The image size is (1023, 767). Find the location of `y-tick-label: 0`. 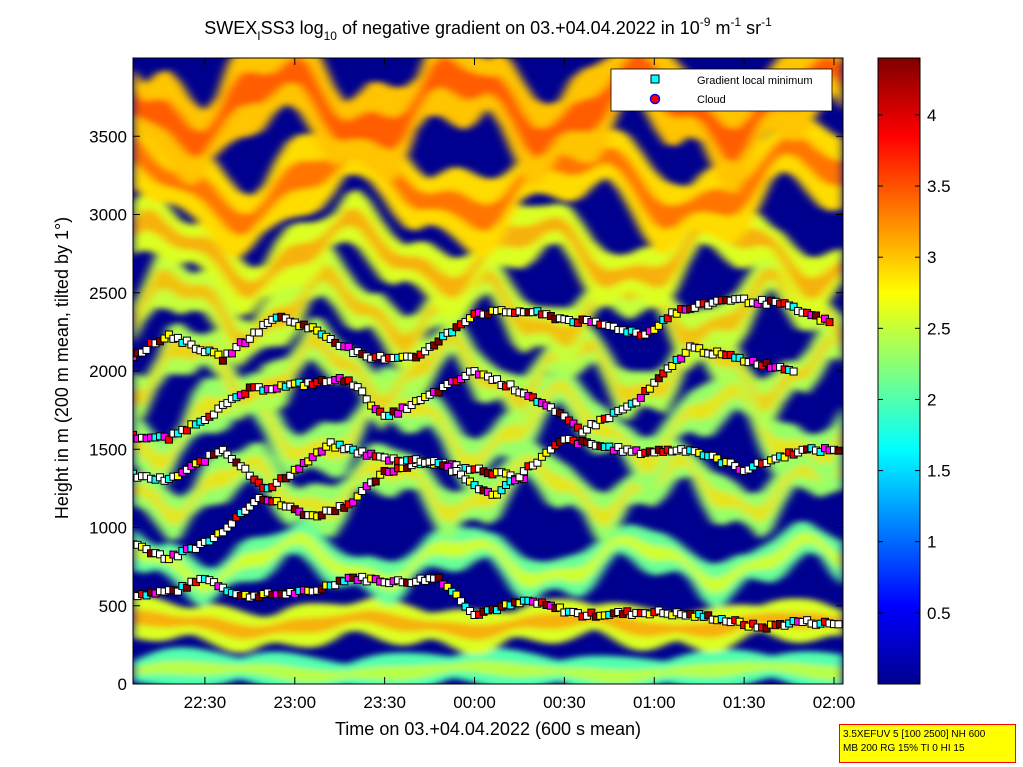

y-tick-label: 0 is located at coordinates (122, 684).